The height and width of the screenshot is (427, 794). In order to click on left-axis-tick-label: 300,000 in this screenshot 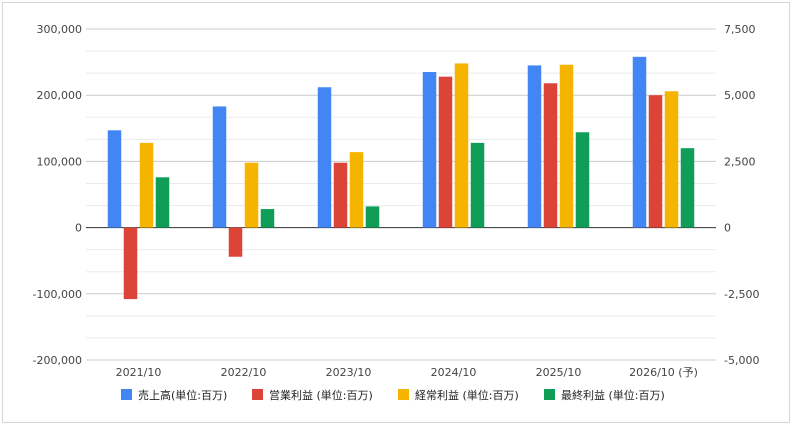, I will do `click(60, 29)`.